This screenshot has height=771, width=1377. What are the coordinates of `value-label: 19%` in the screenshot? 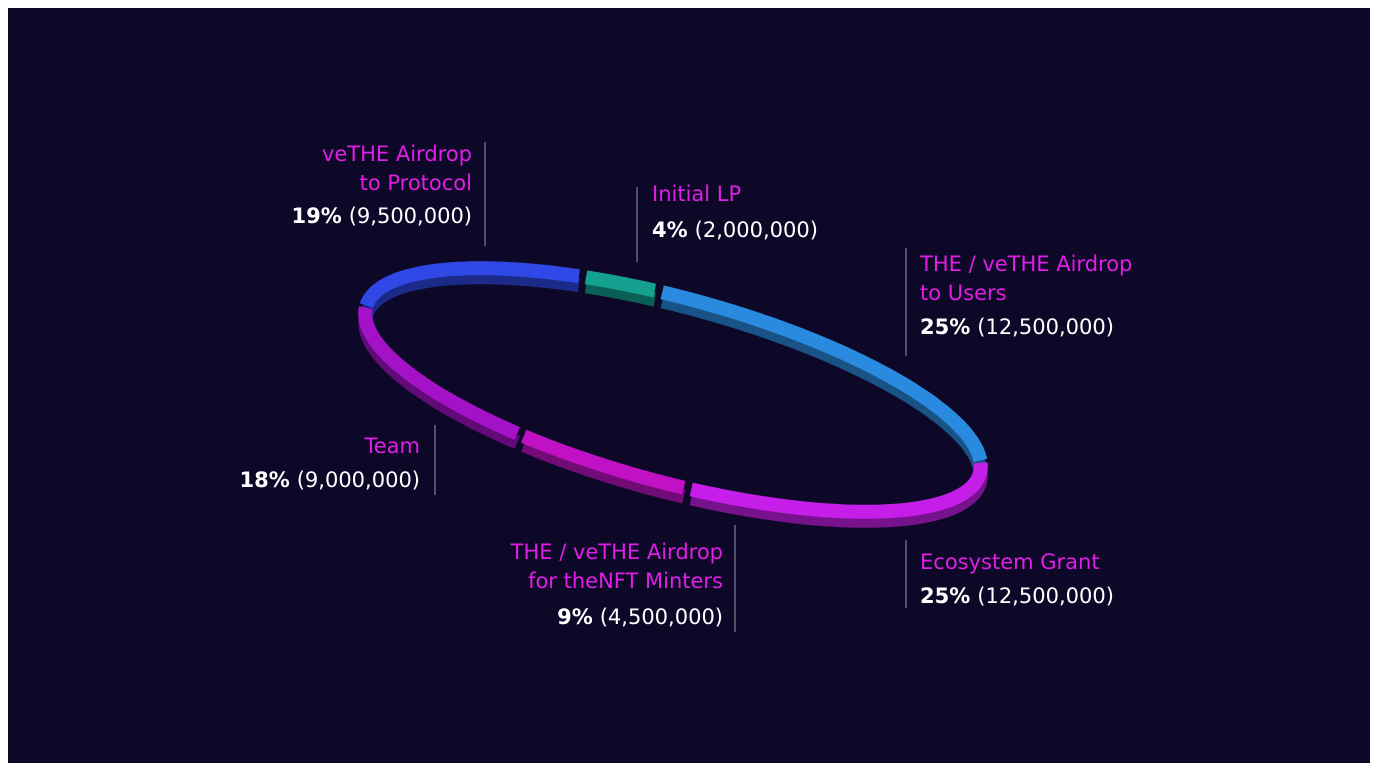 It's located at (316, 216).